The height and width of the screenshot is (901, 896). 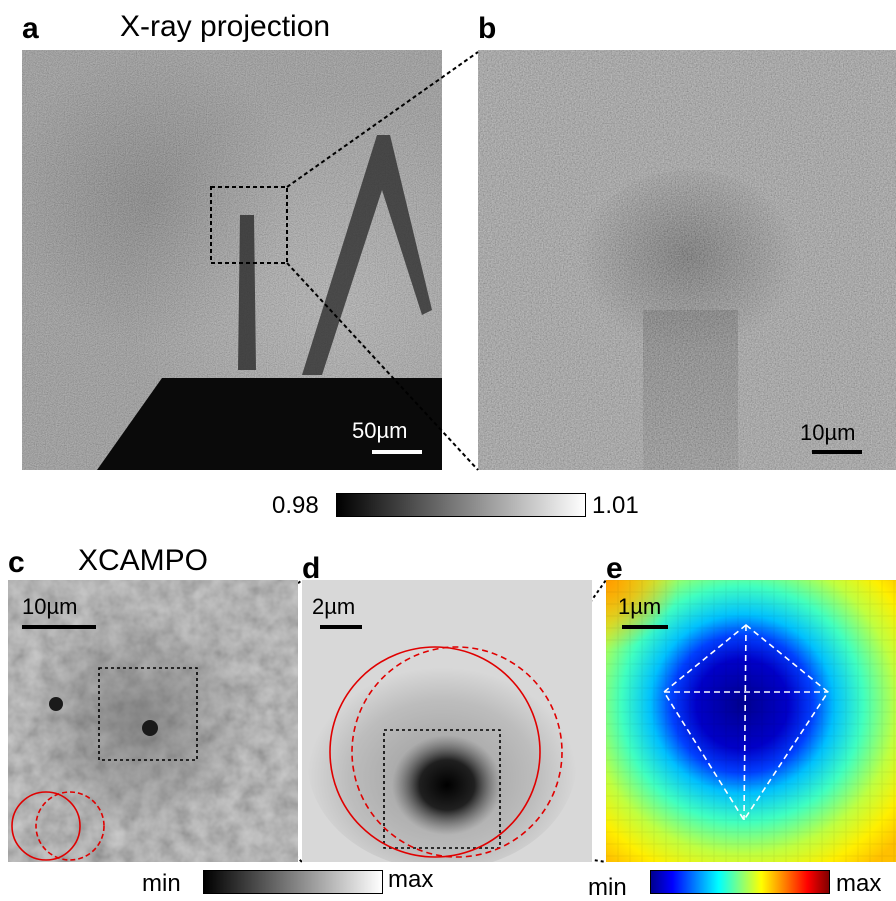 What do you see at coordinates (442, 789) in the screenshot?
I see `zoom-box-d` at bounding box center [442, 789].